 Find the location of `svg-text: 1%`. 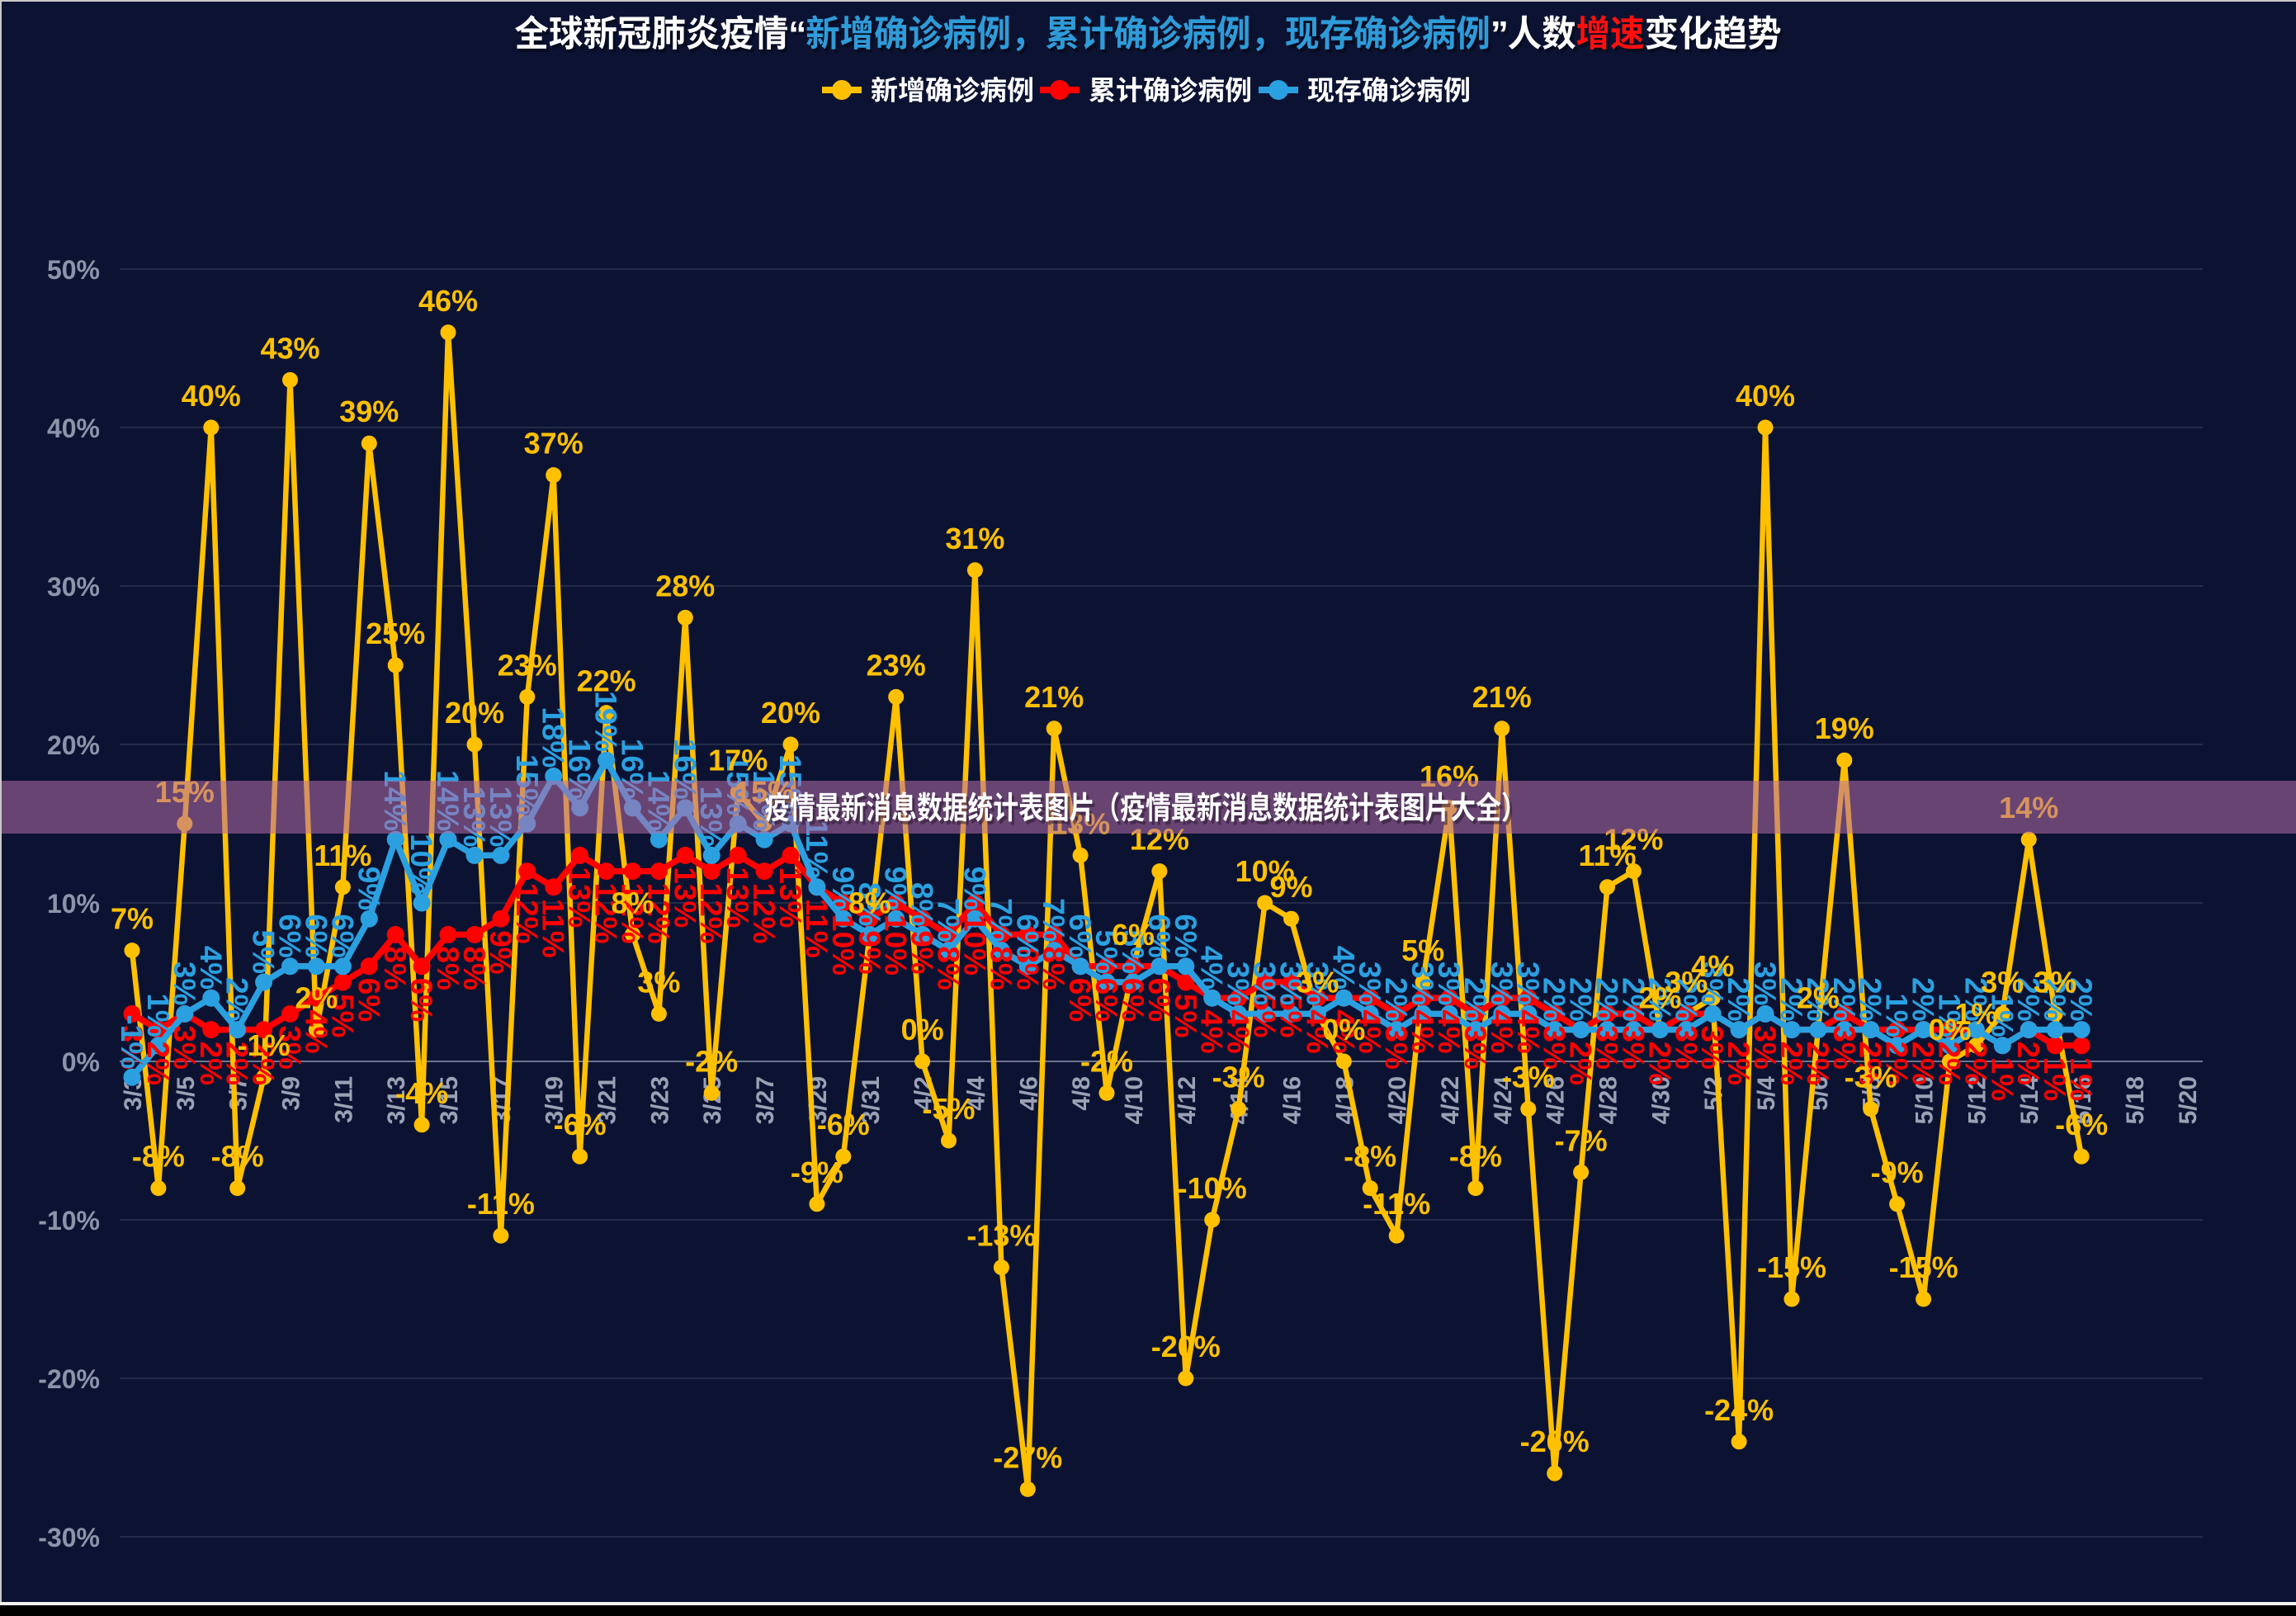

svg-text: 1% is located at coordinates (2055, 1079).